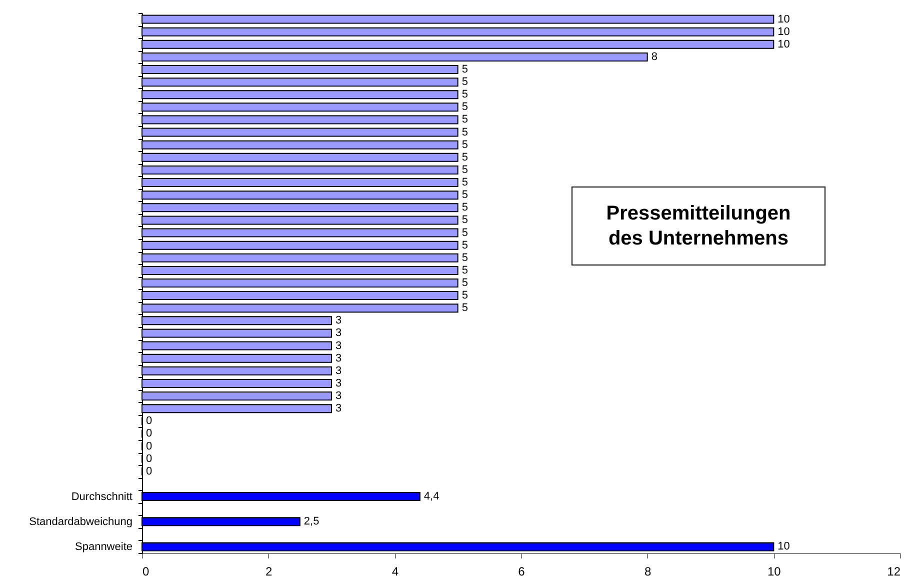 This screenshot has width=909, height=580. What do you see at coordinates (894, 571) in the screenshot?
I see `x-tick-label: 12` at bounding box center [894, 571].